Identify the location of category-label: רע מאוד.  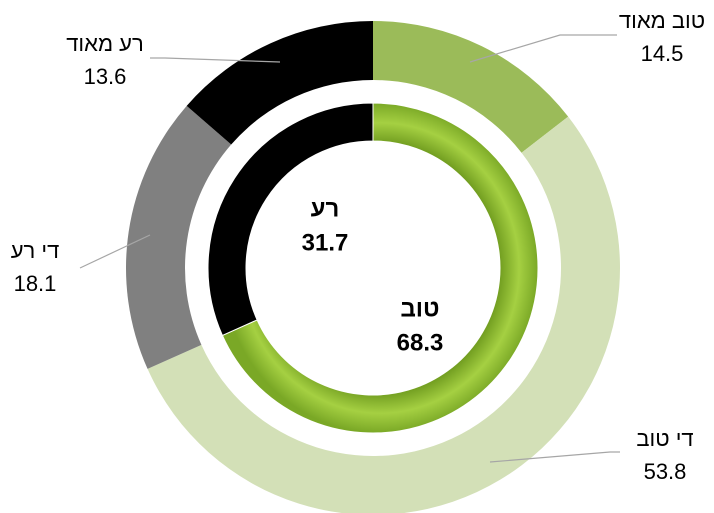
(105, 43).